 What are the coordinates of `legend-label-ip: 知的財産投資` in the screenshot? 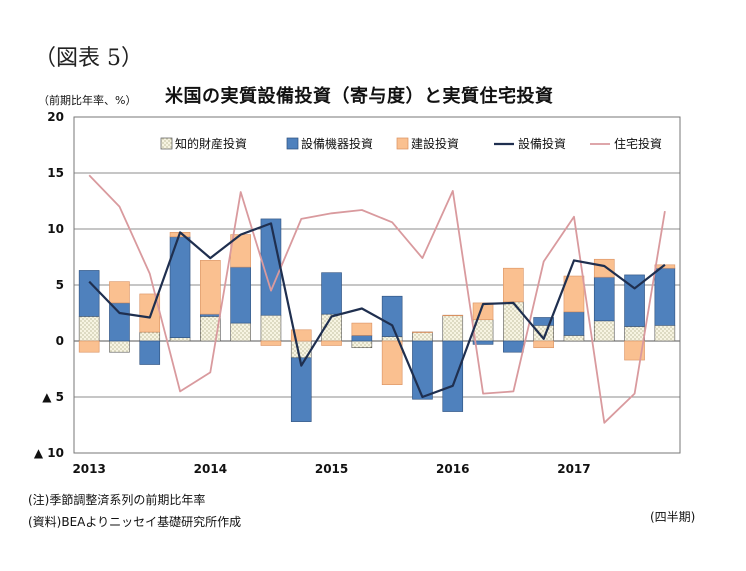 It's located at (211, 143).